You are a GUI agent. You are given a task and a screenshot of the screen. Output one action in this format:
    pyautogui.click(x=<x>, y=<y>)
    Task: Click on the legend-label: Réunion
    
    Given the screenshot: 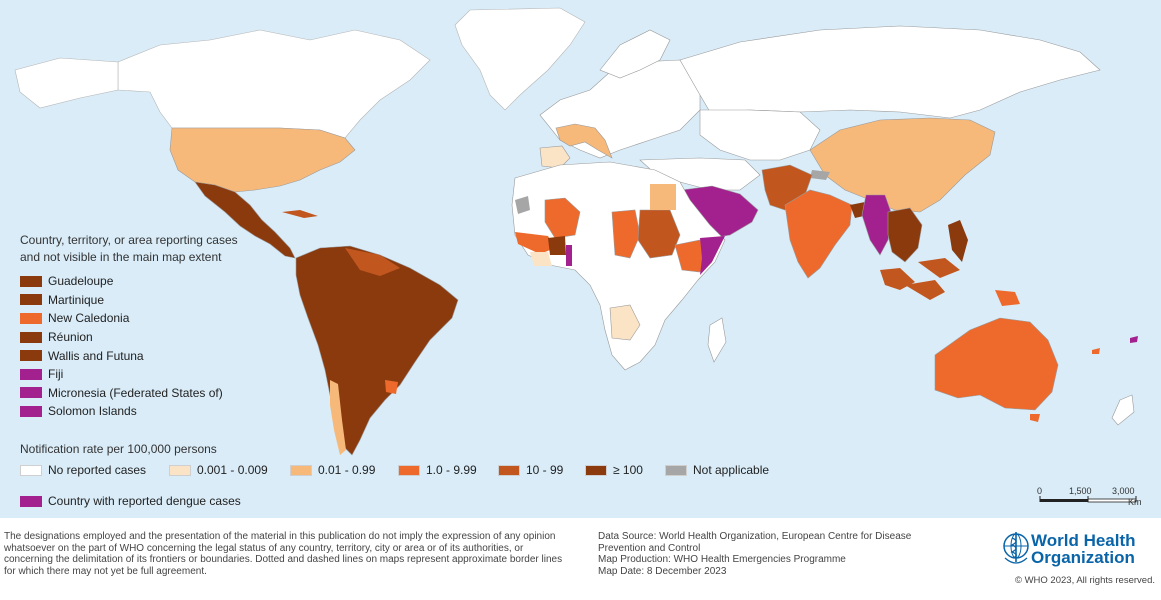 What is the action you would take?
    pyautogui.click(x=70, y=337)
    